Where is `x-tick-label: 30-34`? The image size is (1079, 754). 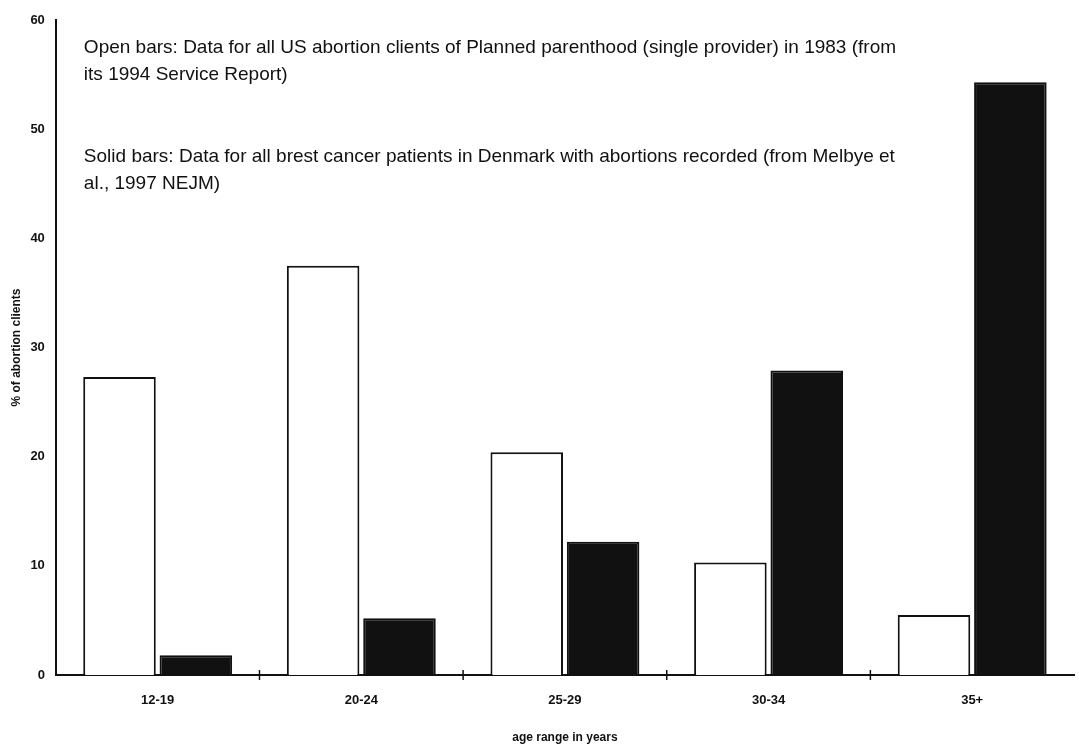 x-tick-label: 30-34 is located at coordinates (768, 700).